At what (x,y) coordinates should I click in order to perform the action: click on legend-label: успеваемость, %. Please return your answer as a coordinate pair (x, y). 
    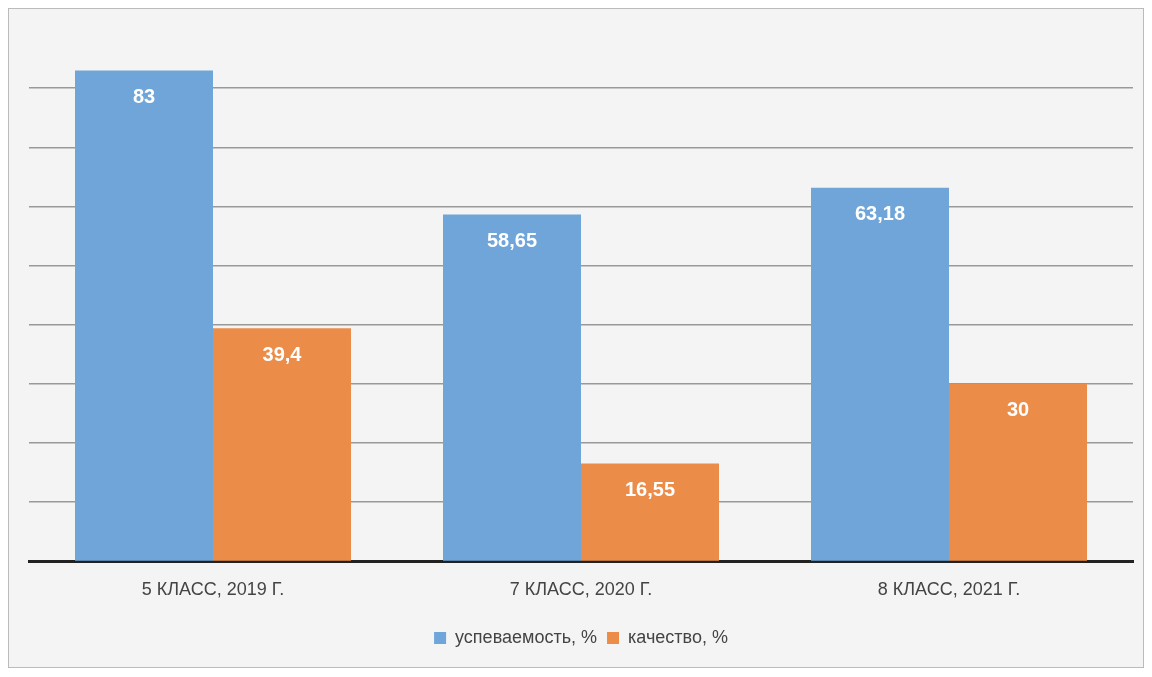
    Looking at the image, I should click on (526, 636).